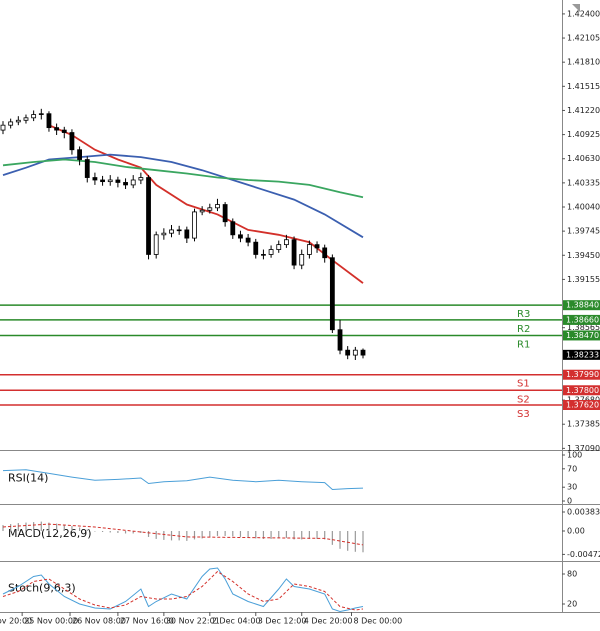 The width and height of the screenshot is (600, 631). I want to click on y-tick-label: 20, so click(572, 604).